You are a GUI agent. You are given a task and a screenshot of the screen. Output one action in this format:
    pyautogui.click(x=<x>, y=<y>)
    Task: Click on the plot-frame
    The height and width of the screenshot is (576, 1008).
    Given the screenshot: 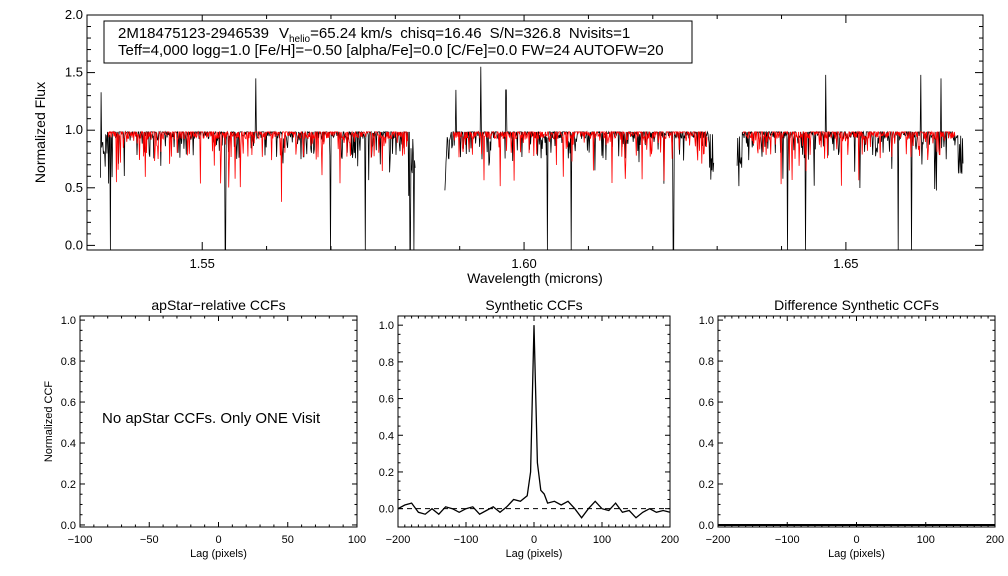 What is the action you would take?
    pyautogui.click(x=856, y=421)
    